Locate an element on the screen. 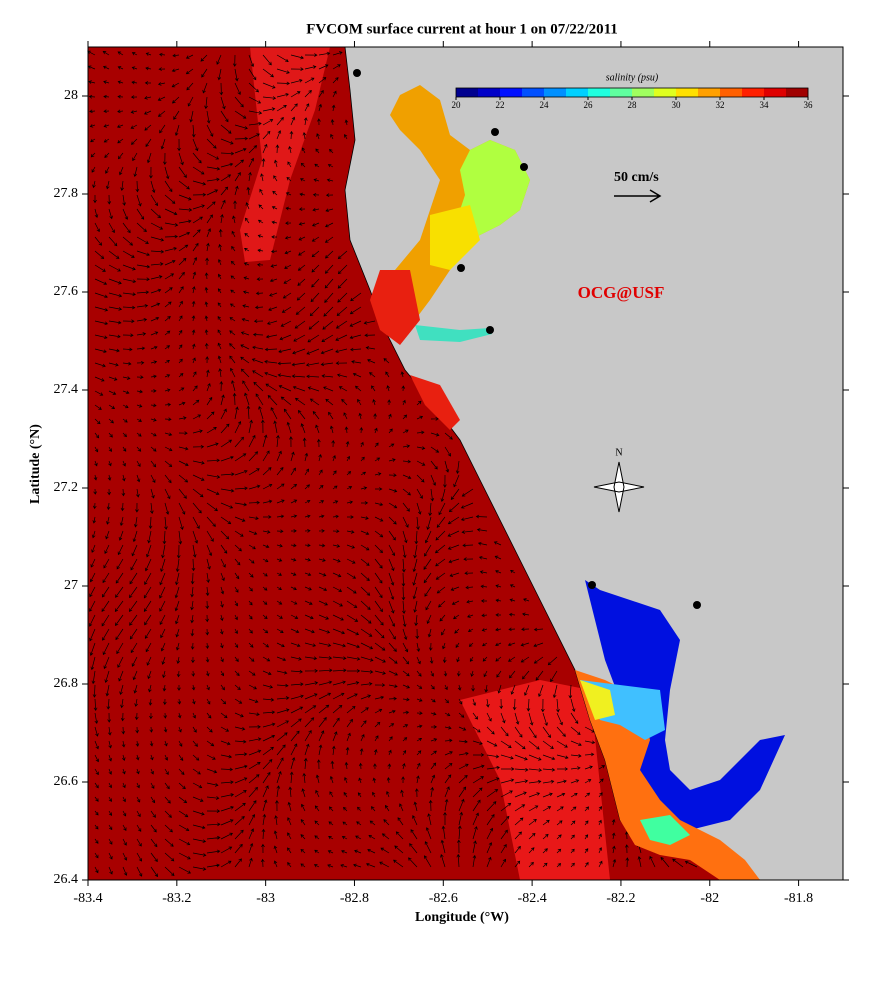 The height and width of the screenshot is (984, 878). compass-rose is located at coordinates (619, 487).